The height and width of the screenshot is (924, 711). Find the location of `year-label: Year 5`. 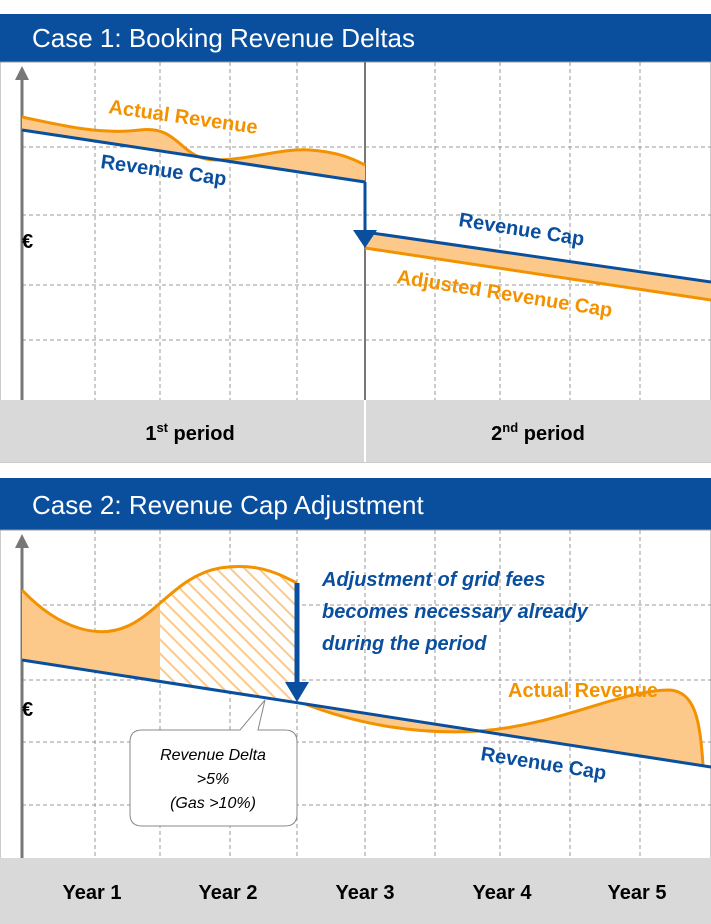

year-label: Year 5 is located at coordinates (637, 893).